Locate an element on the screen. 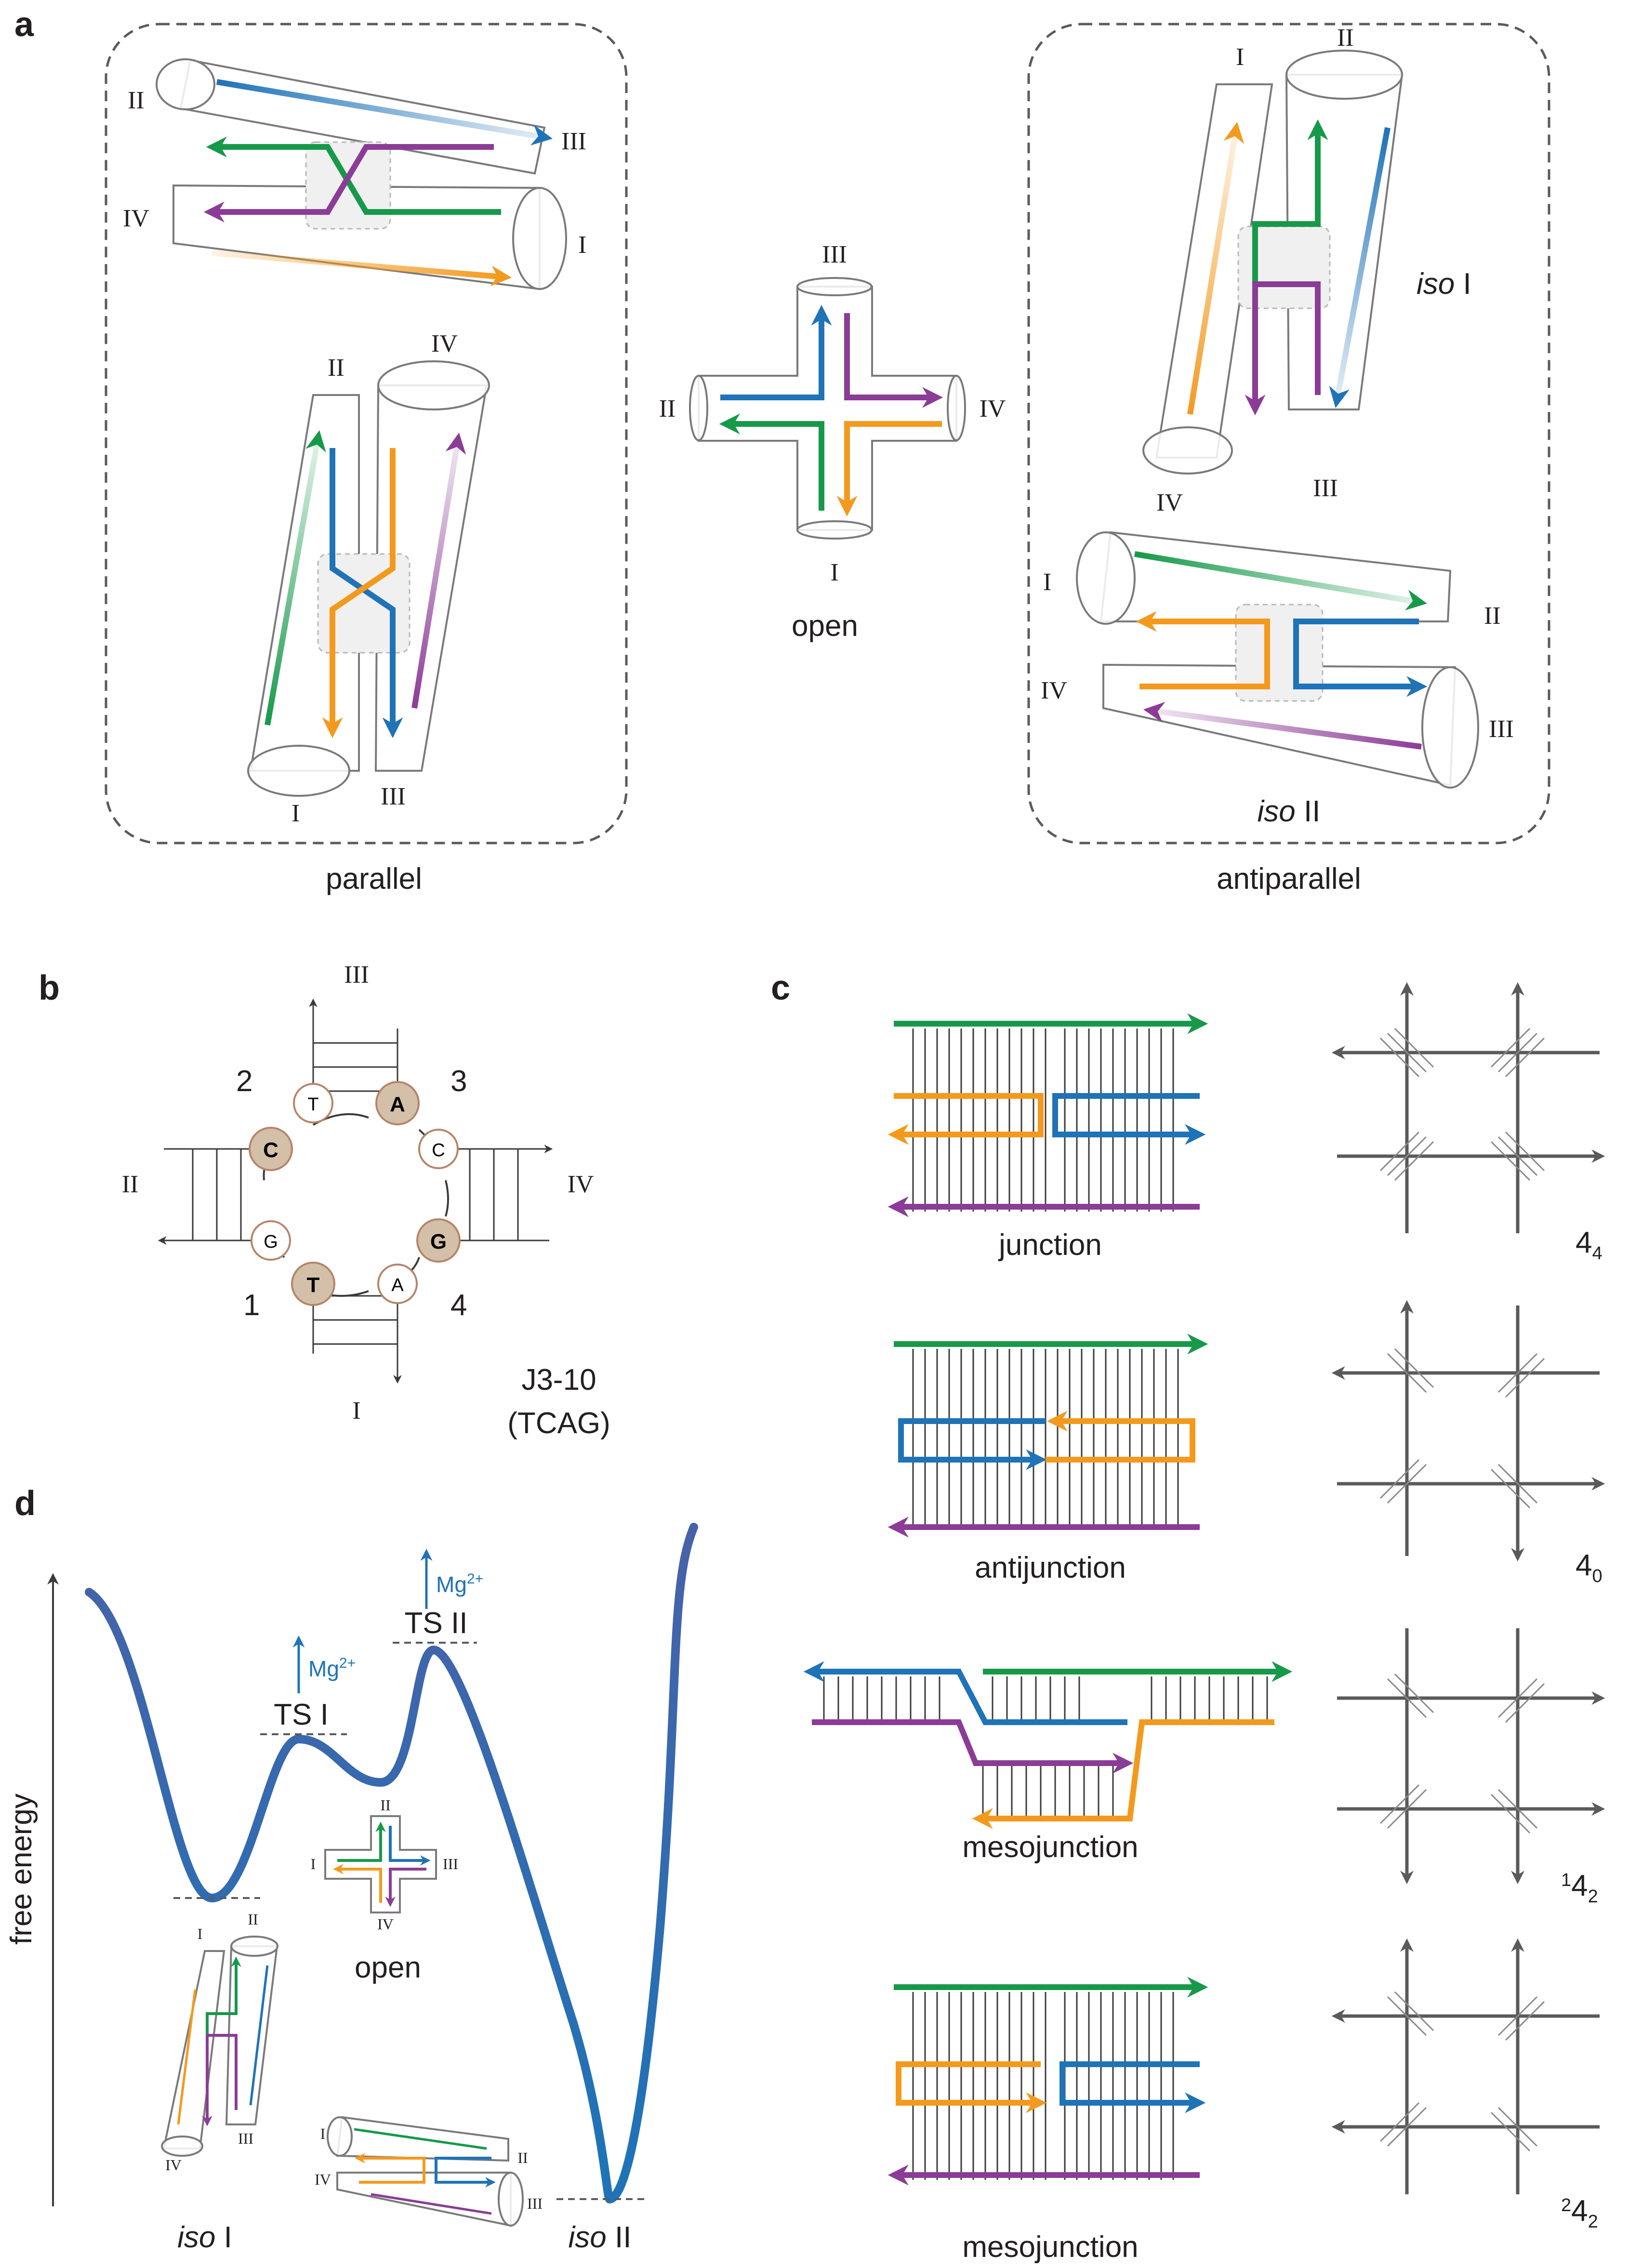 The image size is (1629, 2268). row-mesojunction-1: mesojunction 142 is located at coordinates (1204, 1767).